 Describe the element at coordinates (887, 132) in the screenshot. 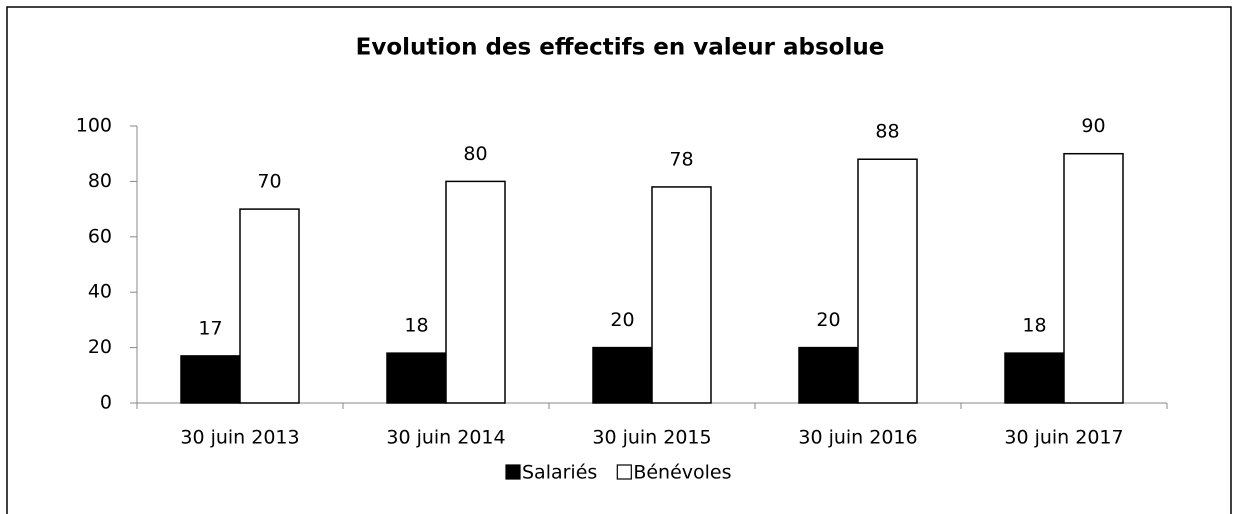

I see `data-label: 88` at that location.